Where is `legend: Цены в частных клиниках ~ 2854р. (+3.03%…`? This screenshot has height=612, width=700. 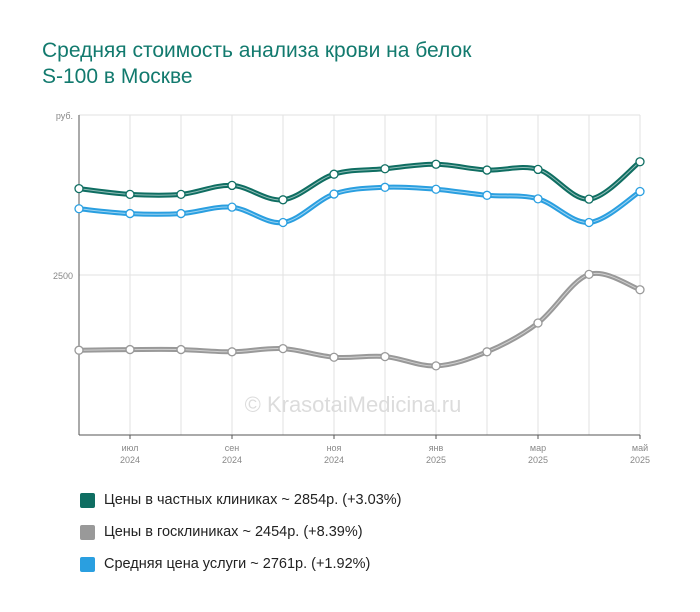
legend: Цены в частных клиниках ~ 2854р. (+3.03%… is located at coordinates (241, 532).